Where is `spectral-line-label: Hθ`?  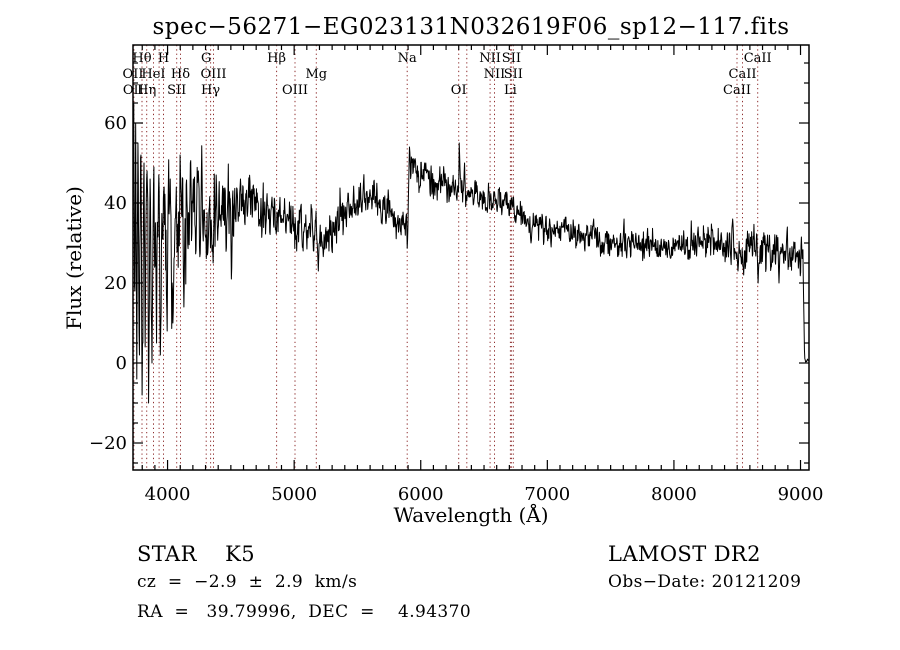 spectral-line-label: Hθ is located at coordinates (141, 58).